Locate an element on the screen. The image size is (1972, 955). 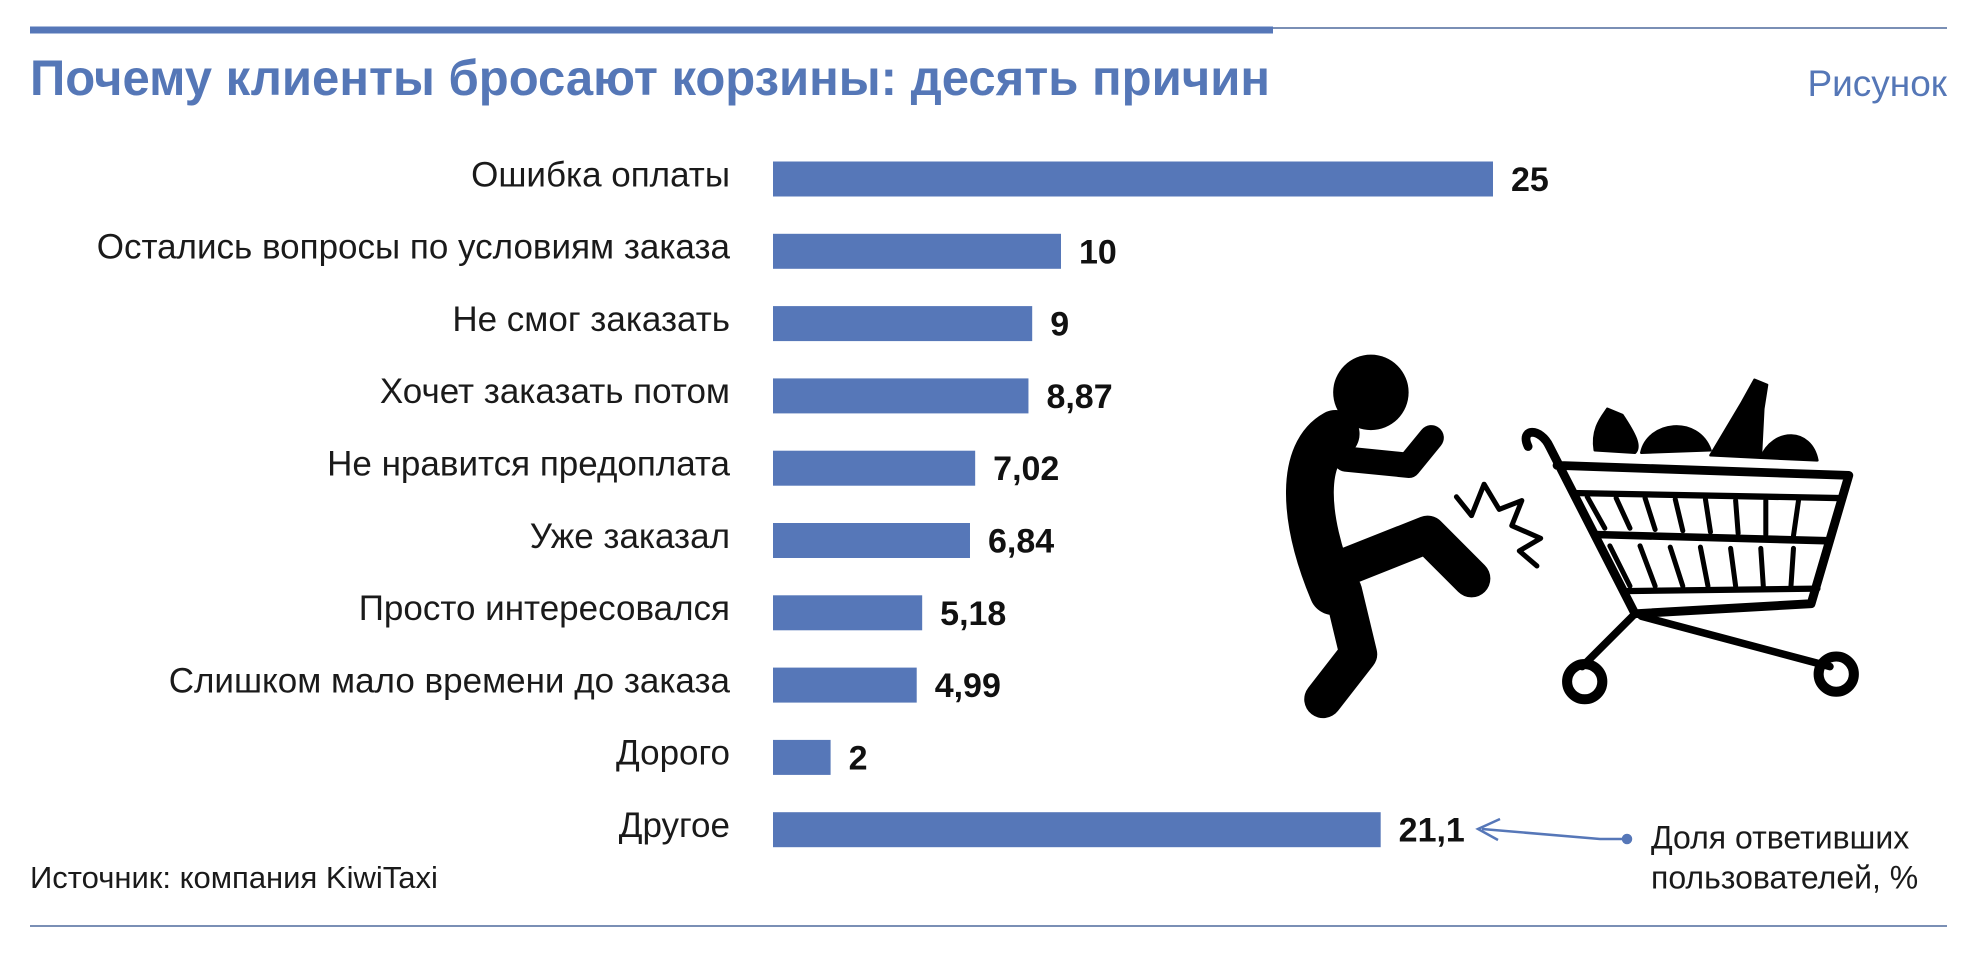
category-label: Просто интересовался is located at coordinates (544, 608).